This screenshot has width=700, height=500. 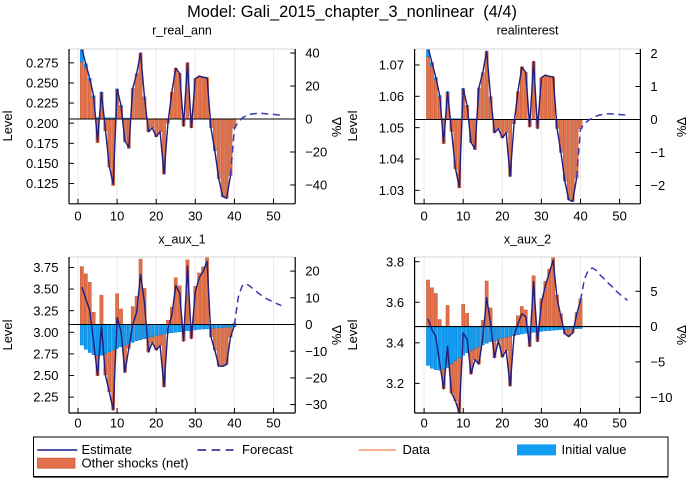 I want to click on svg-text: x_aux_2, so click(x=527, y=240).